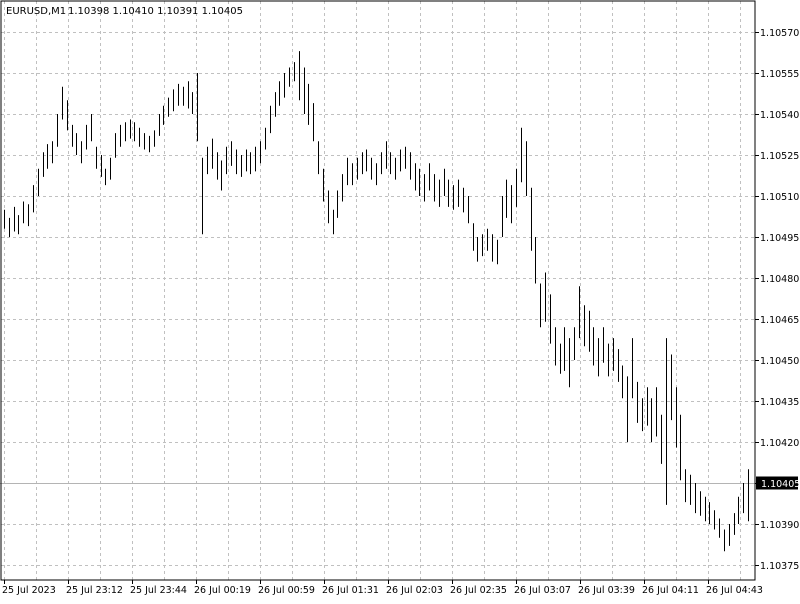 The height and width of the screenshot is (604, 800). What do you see at coordinates (670, 590) in the screenshot?
I see `time-tick-label: 26 Jul 04:11` at bounding box center [670, 590].